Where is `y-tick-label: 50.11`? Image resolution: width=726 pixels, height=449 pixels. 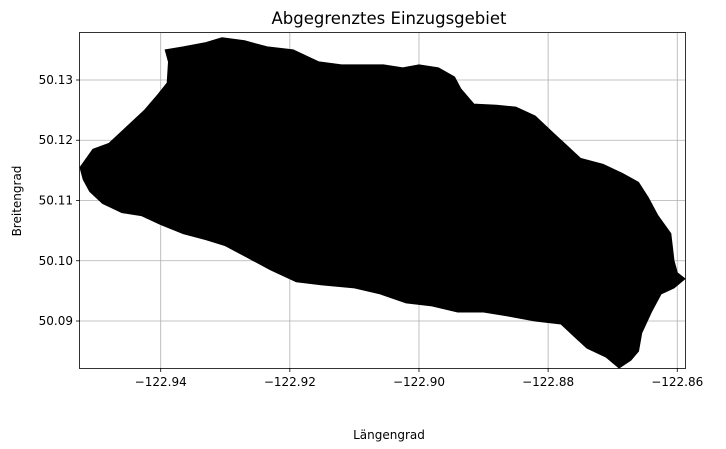 y-tick-label: 50.11 is located at coordinates (56, 201).